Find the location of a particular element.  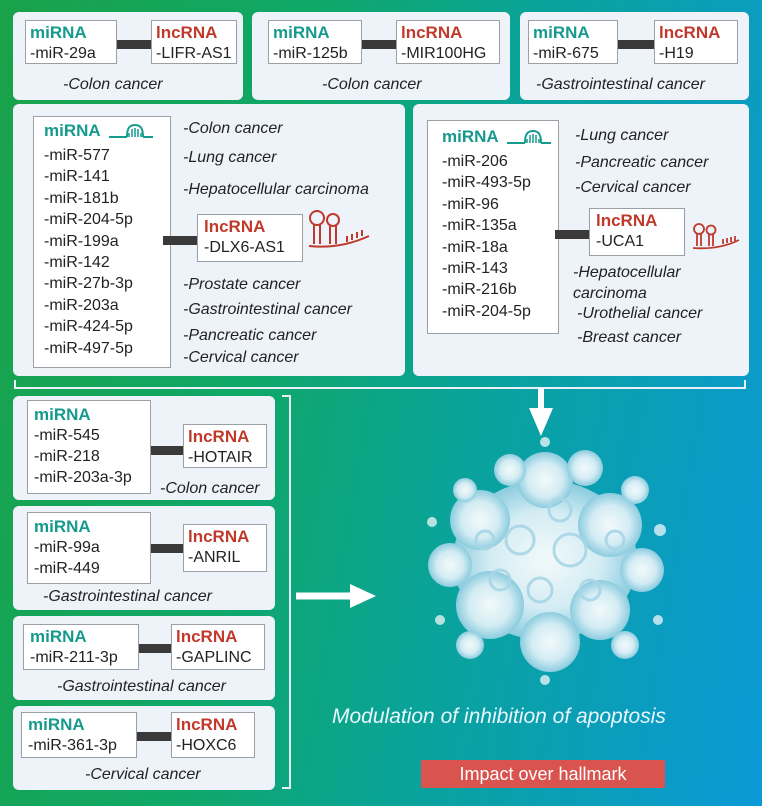

mirna-item: -miR-545 is located at coordinates (67, 435).